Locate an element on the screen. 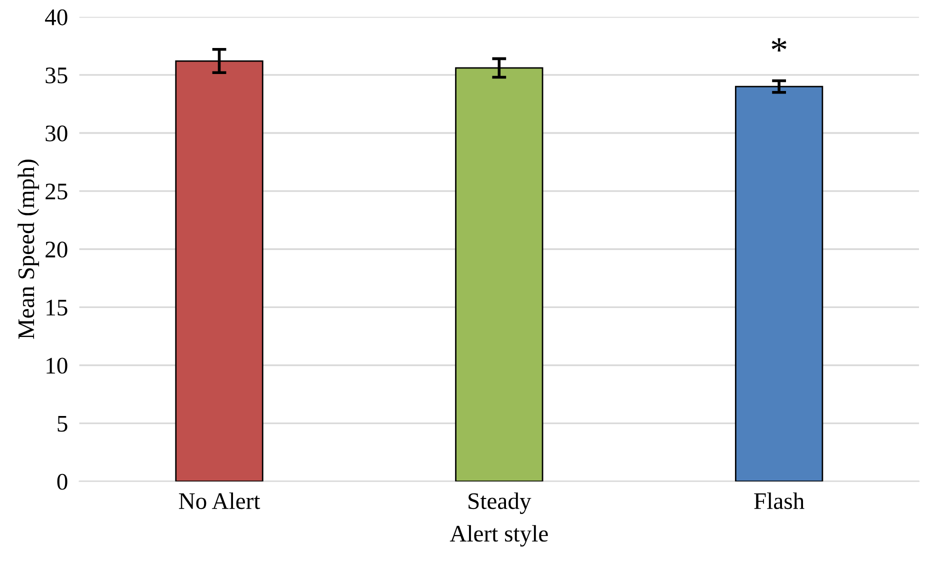 The width and height of the screenshot is (933, 563). y-tick-label: 0 is located at coordinates (62, 482).